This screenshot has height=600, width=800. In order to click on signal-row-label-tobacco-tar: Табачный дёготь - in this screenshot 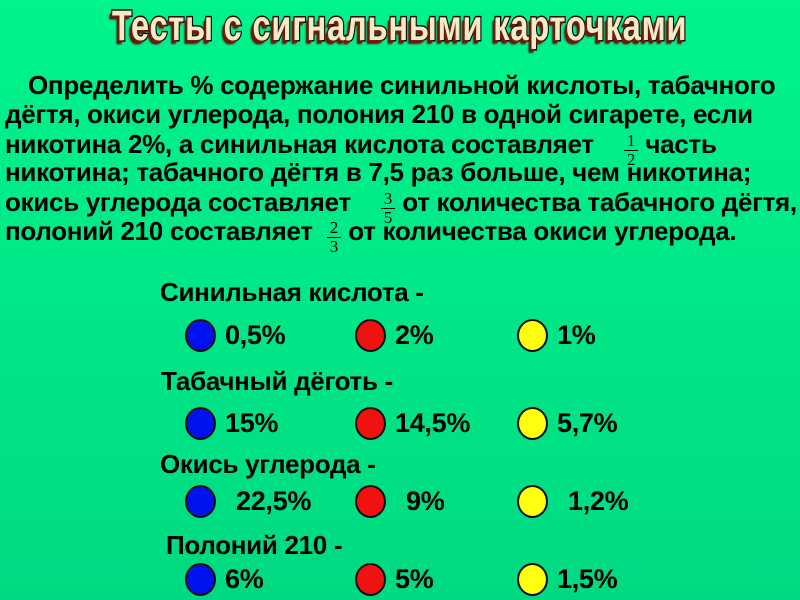, I will do `click(277, 381)`.